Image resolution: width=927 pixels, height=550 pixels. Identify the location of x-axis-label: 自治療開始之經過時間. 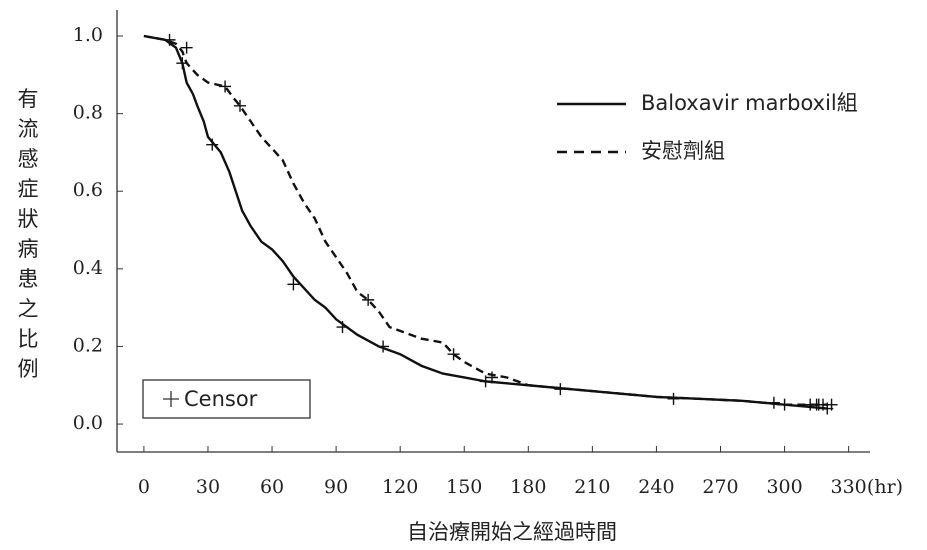
(512, 532).